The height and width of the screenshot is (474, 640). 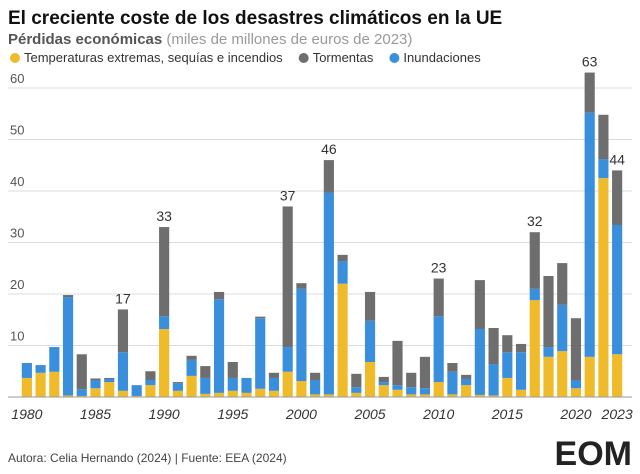 I want to click on logo: EOM, so click(x=593, y=454).